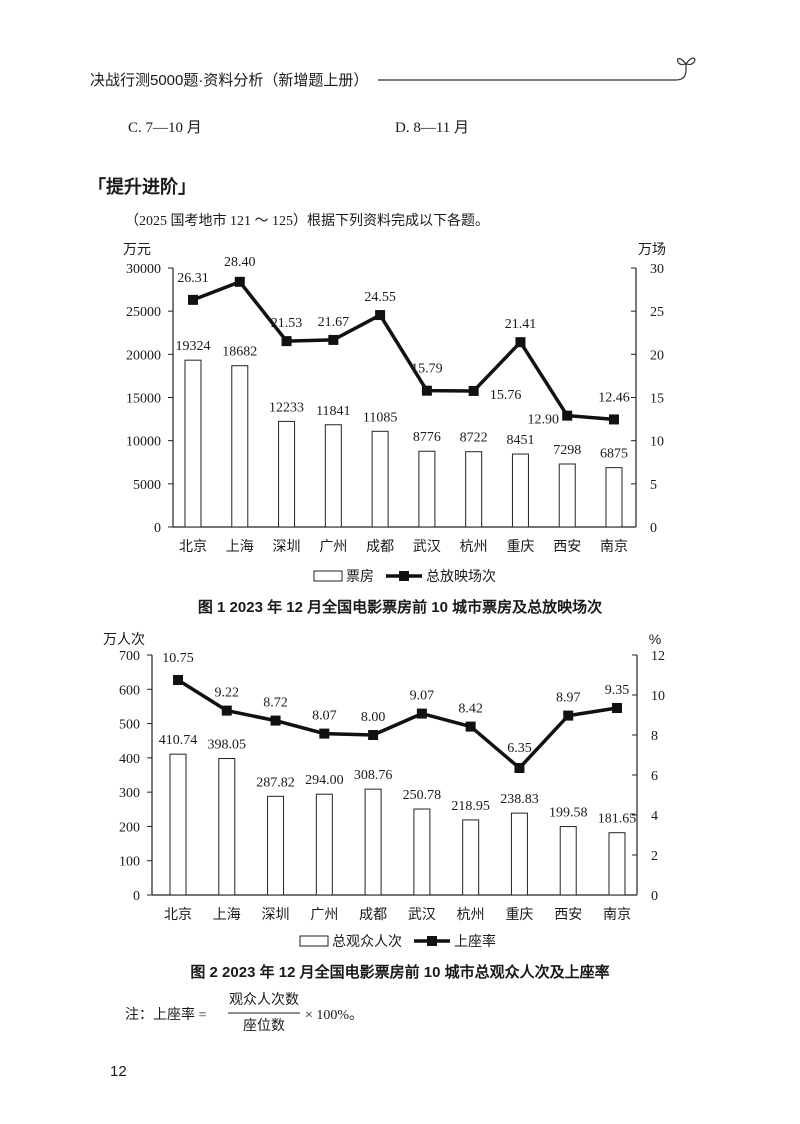 The height and width of the screenshot is (1124, 800). I want to click on bar-成都, so click(380, 479).